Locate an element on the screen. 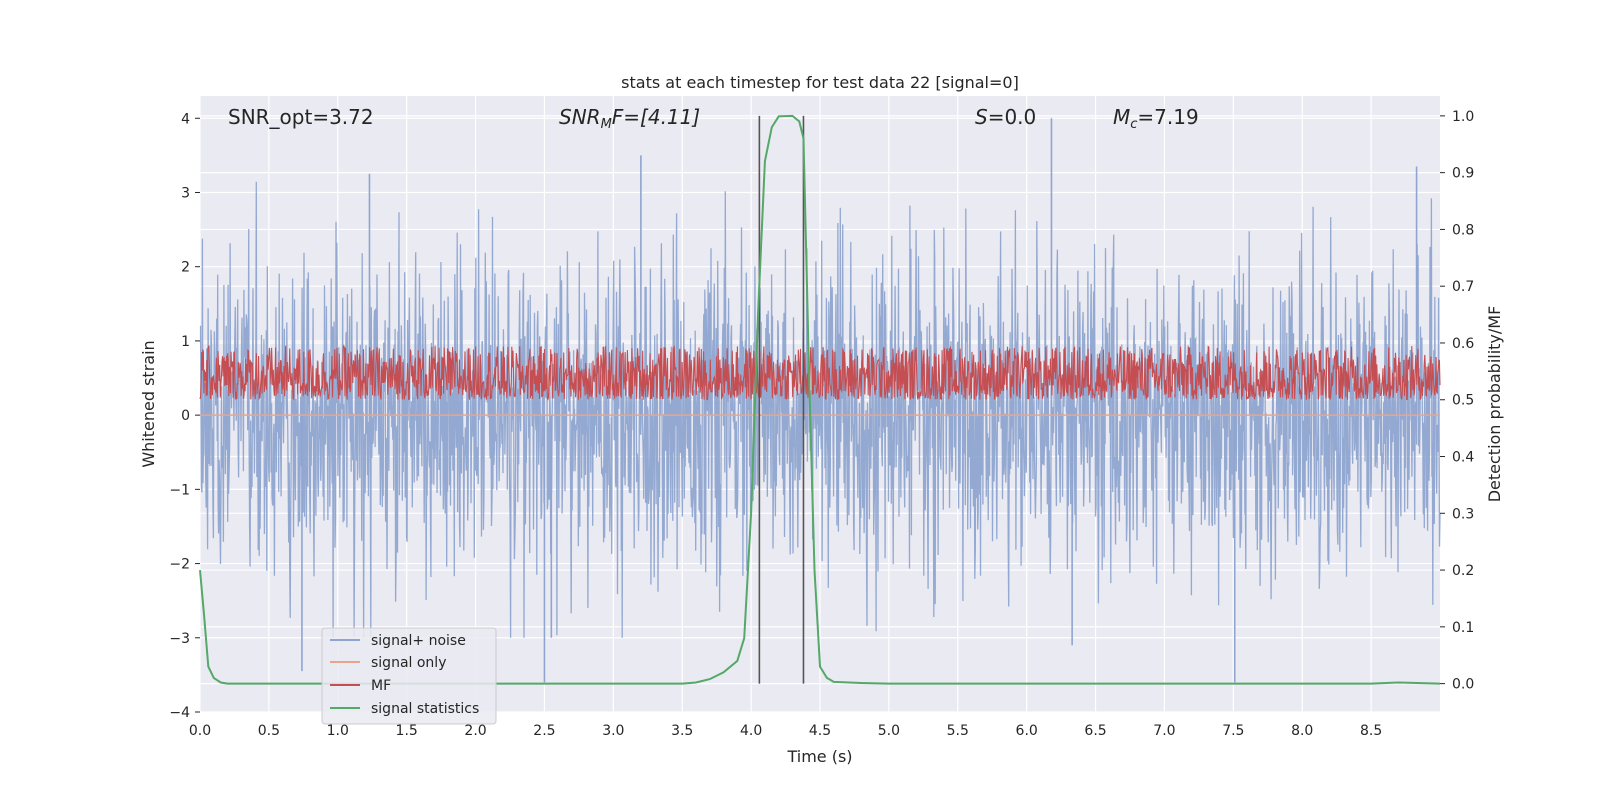 The image size is (1600, 800). x-tick-label: 0.0 is located at coordinates (200, 731).